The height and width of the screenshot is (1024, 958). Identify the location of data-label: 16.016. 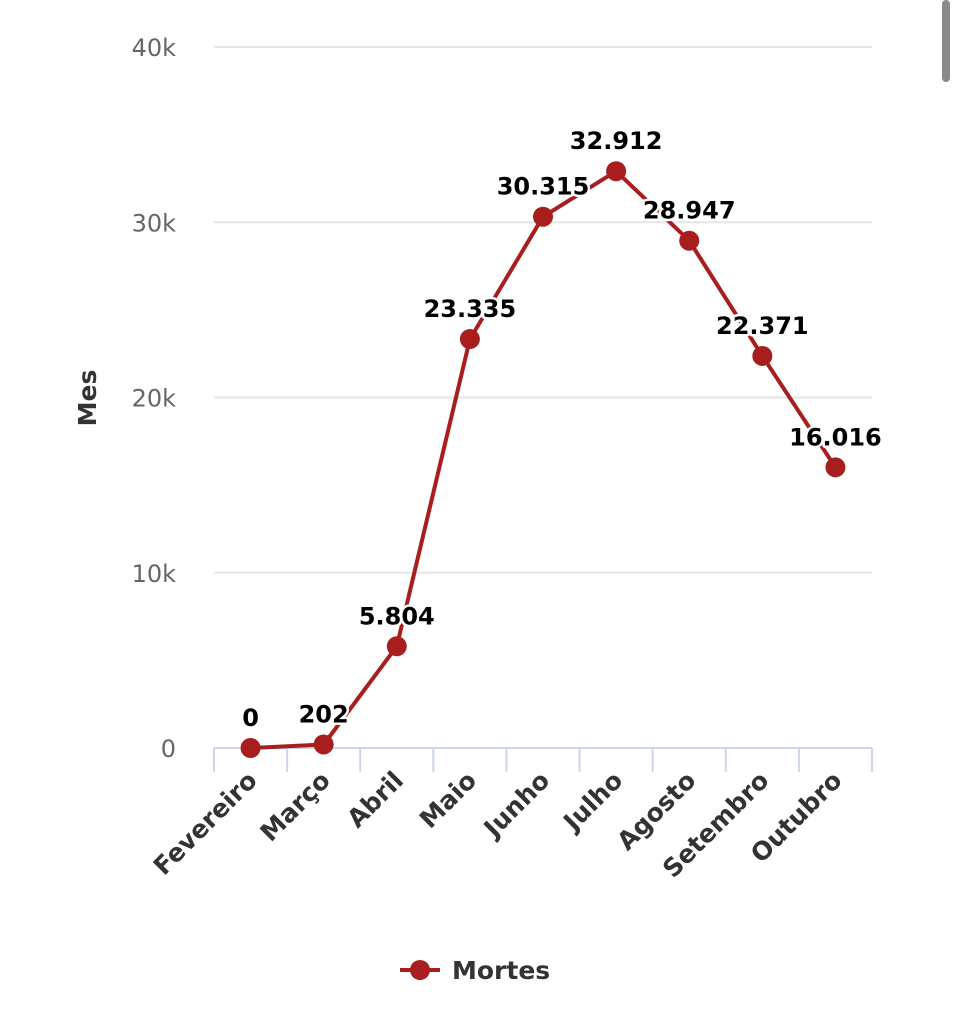
(835, 437).